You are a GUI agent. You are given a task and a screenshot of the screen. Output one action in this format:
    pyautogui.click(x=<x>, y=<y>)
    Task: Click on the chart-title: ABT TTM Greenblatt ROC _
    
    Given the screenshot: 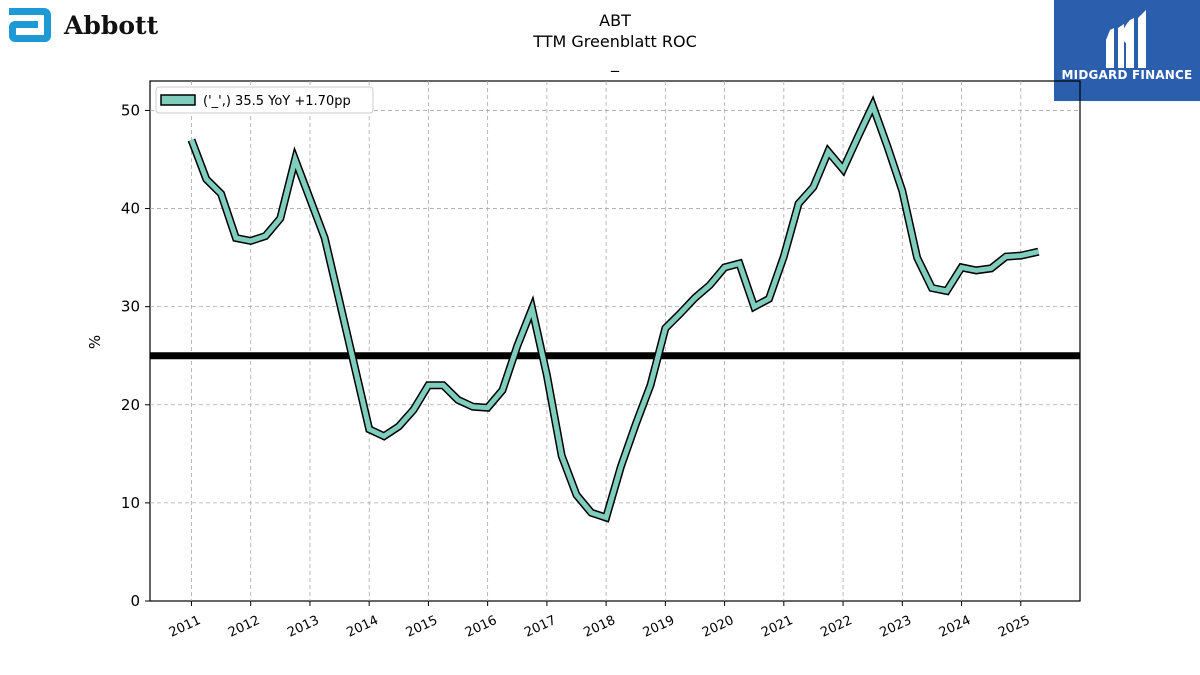 What is the action you would take?
    pyautogui.click(x=615, y=41)
    